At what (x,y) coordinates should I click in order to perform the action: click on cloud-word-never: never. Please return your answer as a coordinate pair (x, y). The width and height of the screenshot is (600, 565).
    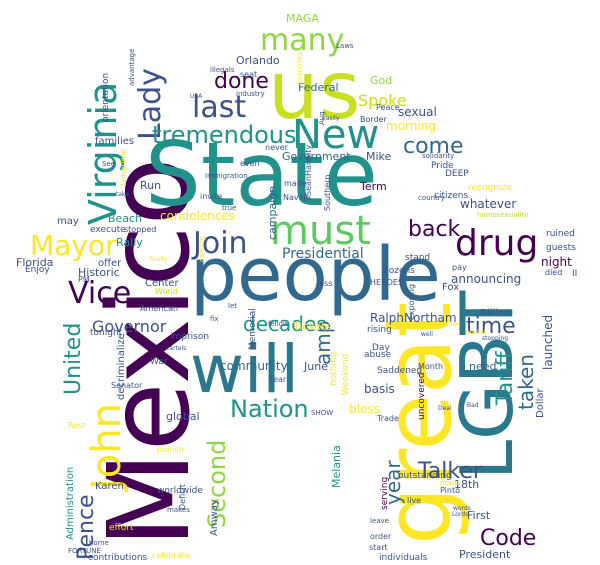
    Looking at the image, I should click on (277, 147).